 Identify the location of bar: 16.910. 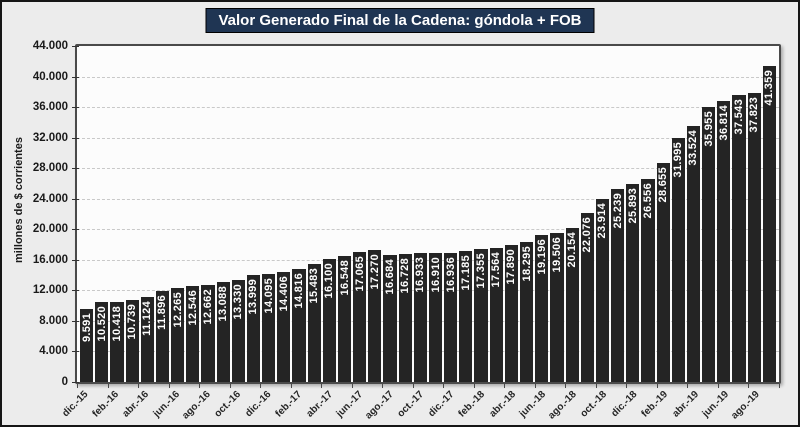
(435, 317).